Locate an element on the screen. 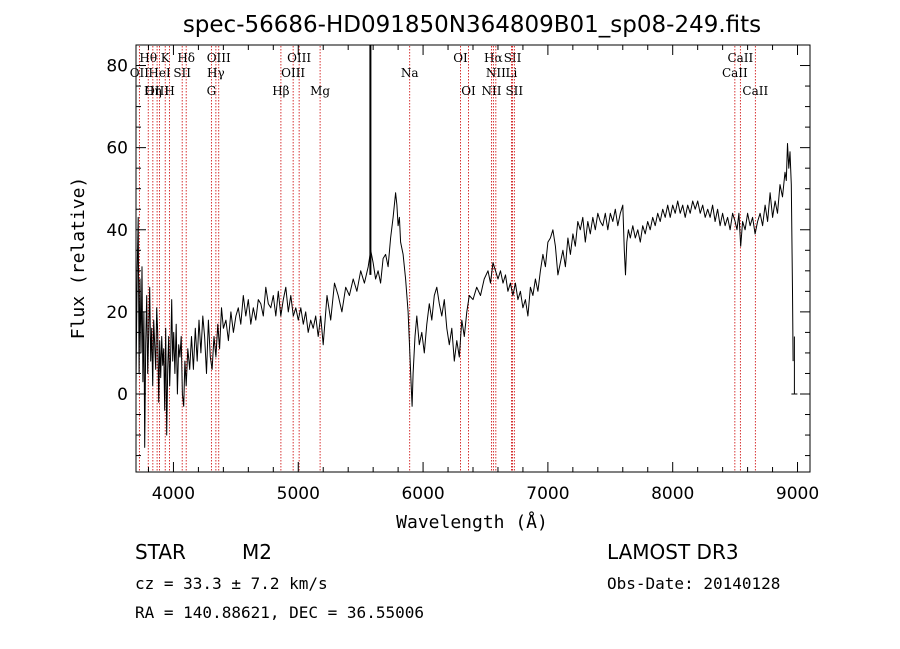  y-tick-label: 40 is located at coordinates (117, 231).